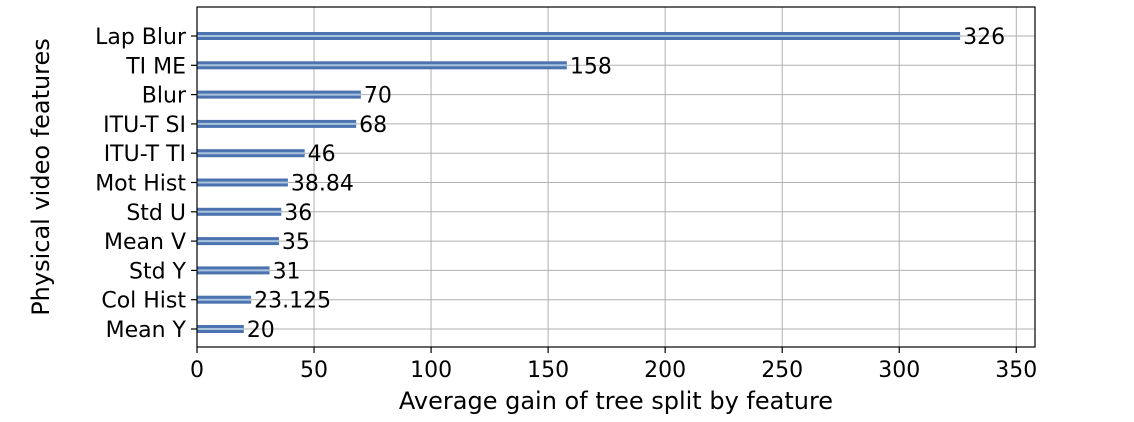  Describe the element at coordinates (261, 330) in the screenshot. I see `value-label: 20` at that location.